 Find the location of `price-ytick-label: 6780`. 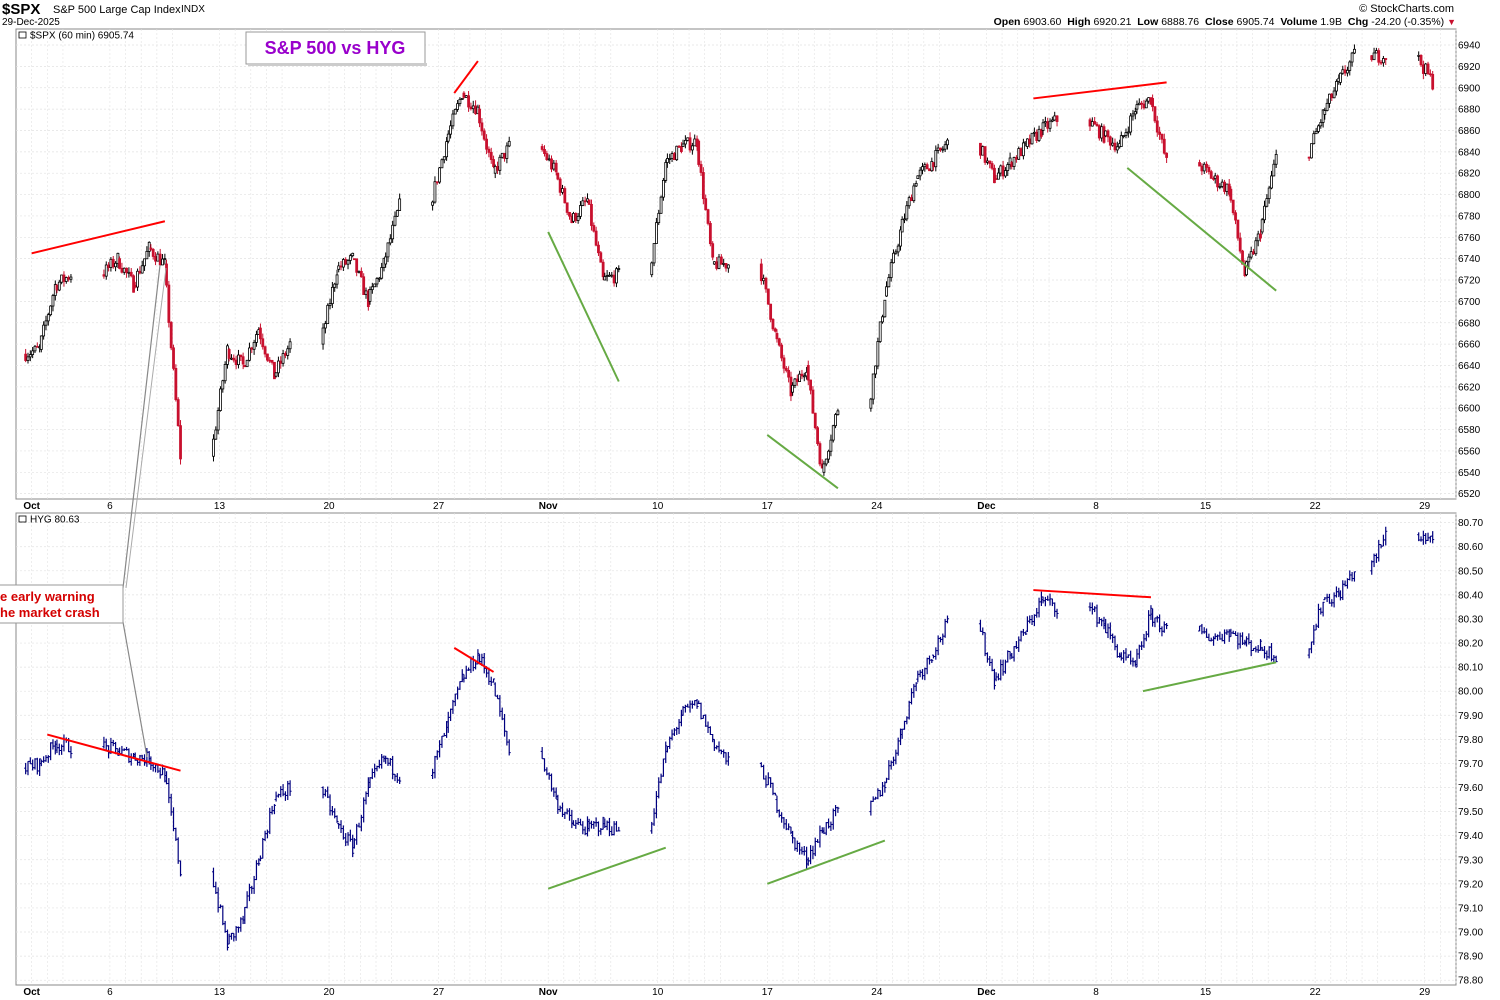

price-ytick-label: 6780 is located at coordinates (1469, 216).